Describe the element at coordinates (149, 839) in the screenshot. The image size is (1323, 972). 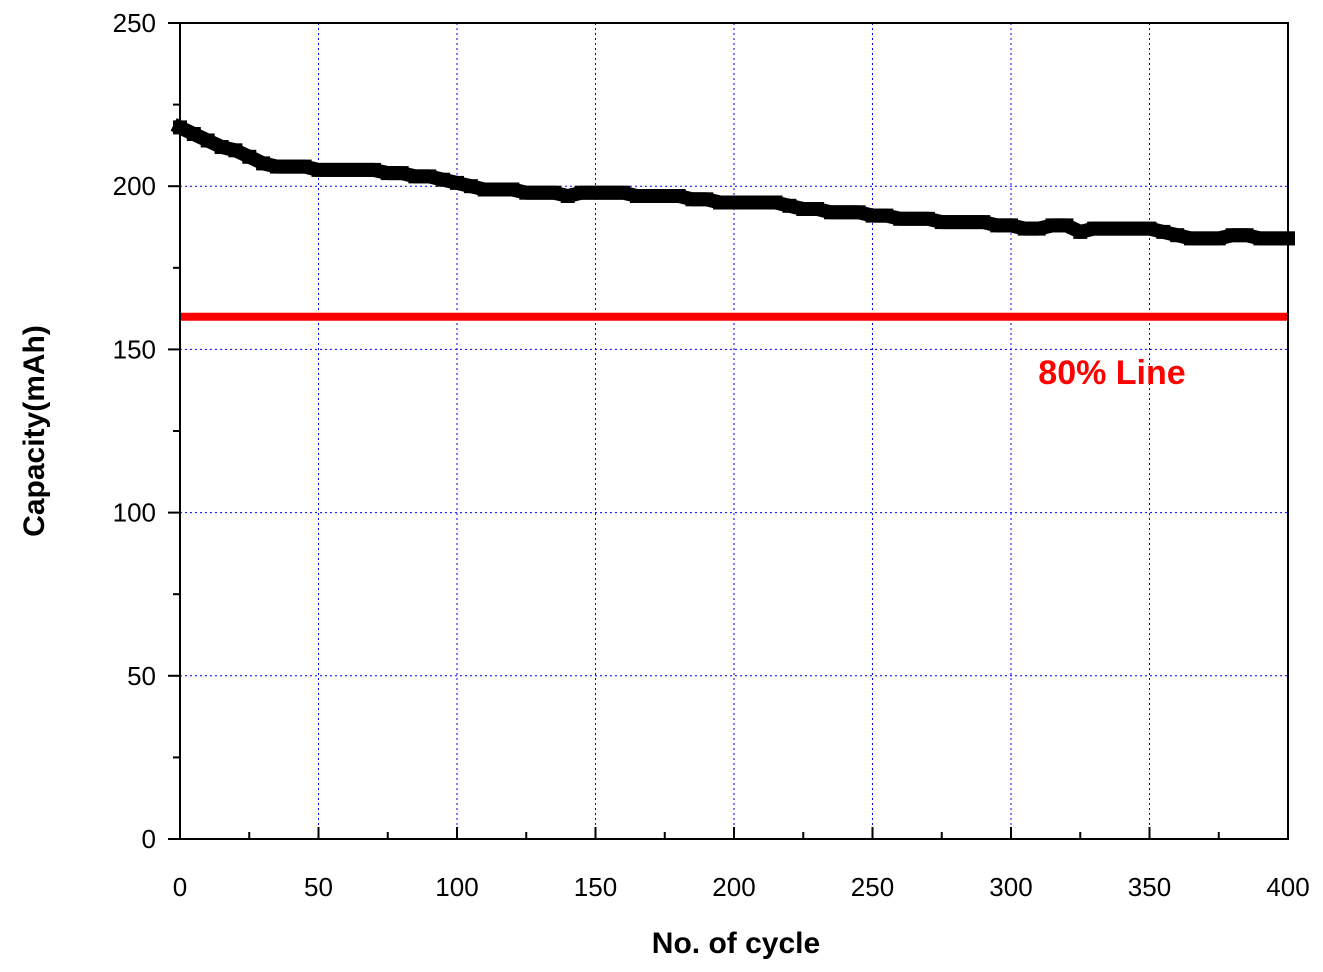
I see `y-tick-label: 0` at that location.